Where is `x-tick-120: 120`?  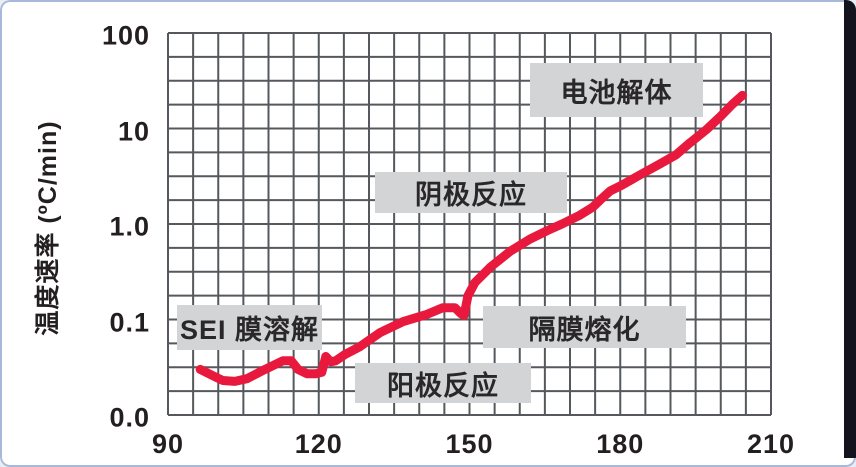
x-tick-120: 120 is located at coordinates (318, 444).